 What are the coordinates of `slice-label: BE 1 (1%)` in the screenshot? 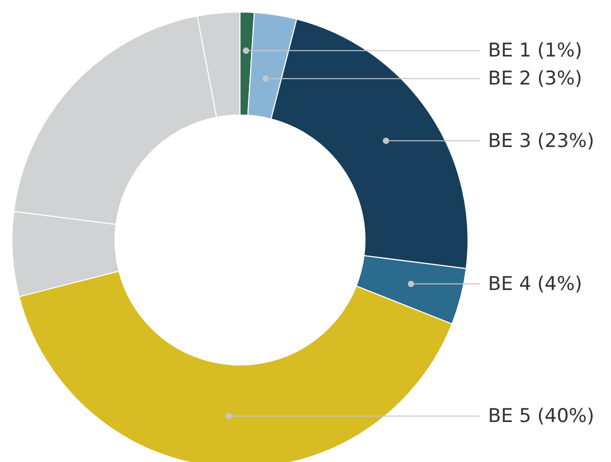 It's located at (535, 51).